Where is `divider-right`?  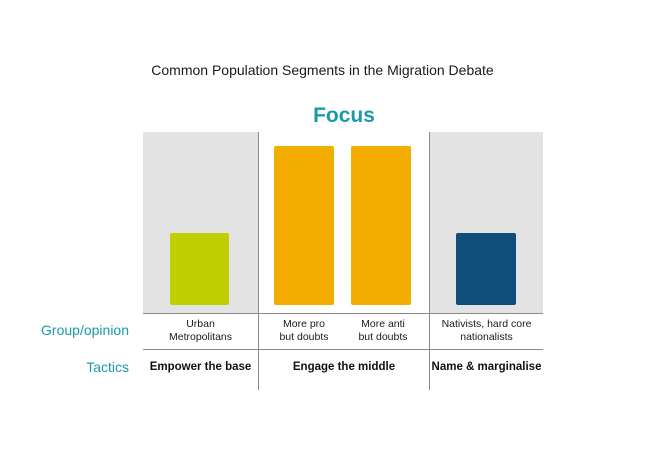
divider-right is located at coordinates (429, 261).